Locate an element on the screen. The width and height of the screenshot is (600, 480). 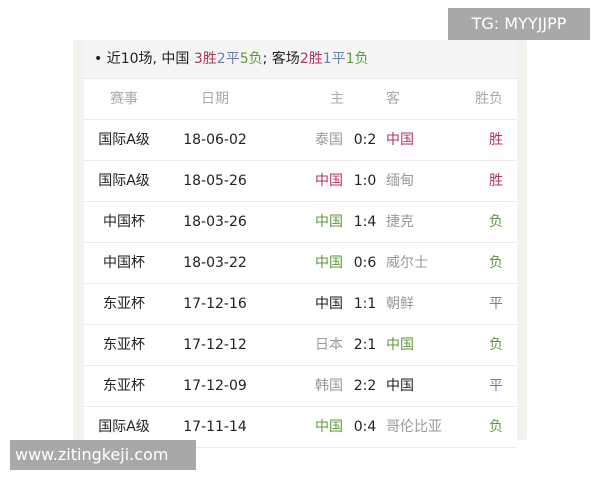
away-team-cell: 朝鲜 is located at coordinates (400, 304).